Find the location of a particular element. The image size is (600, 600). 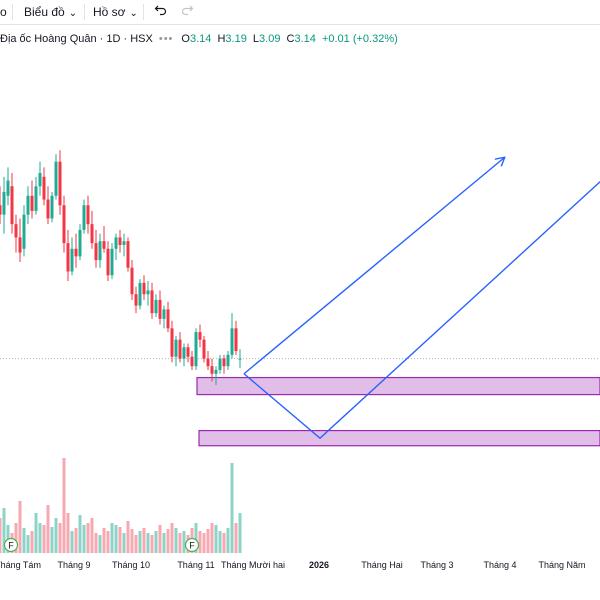

x-axis-label: Tháng Hai is located at coordinates (382, 565).